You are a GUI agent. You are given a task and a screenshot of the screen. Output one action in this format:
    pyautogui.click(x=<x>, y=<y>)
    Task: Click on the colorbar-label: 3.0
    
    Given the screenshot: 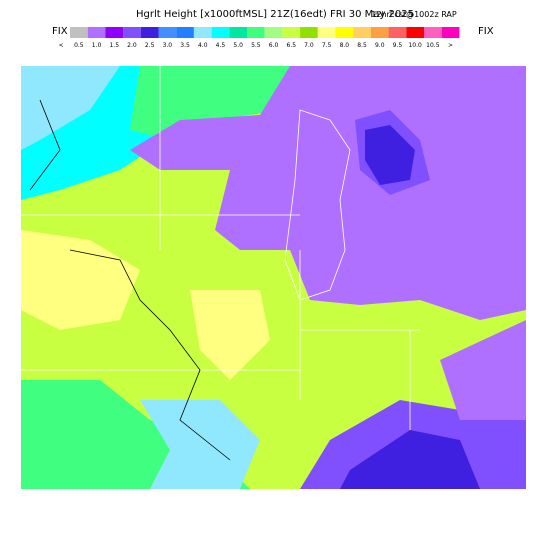 What is the action you would take?
    pyautogui.click(x=168, y=45)
    